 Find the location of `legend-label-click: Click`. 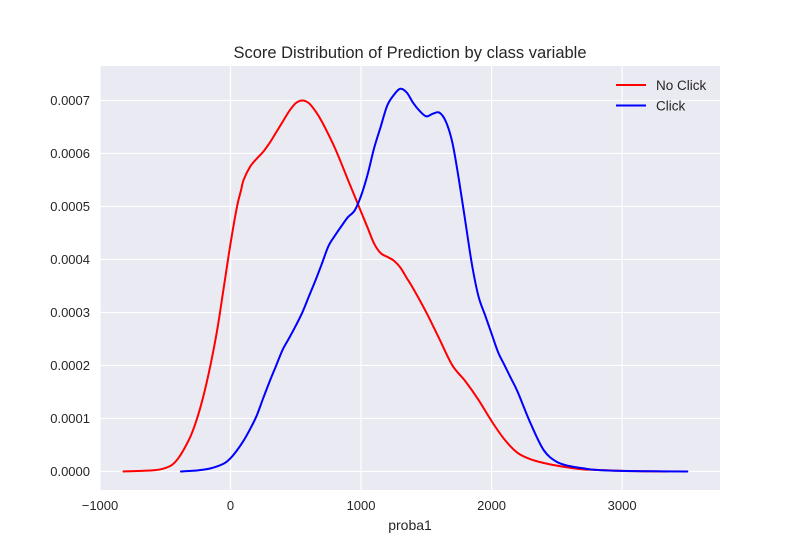

legend-label-click: Click is located at coordinates (670, 105).